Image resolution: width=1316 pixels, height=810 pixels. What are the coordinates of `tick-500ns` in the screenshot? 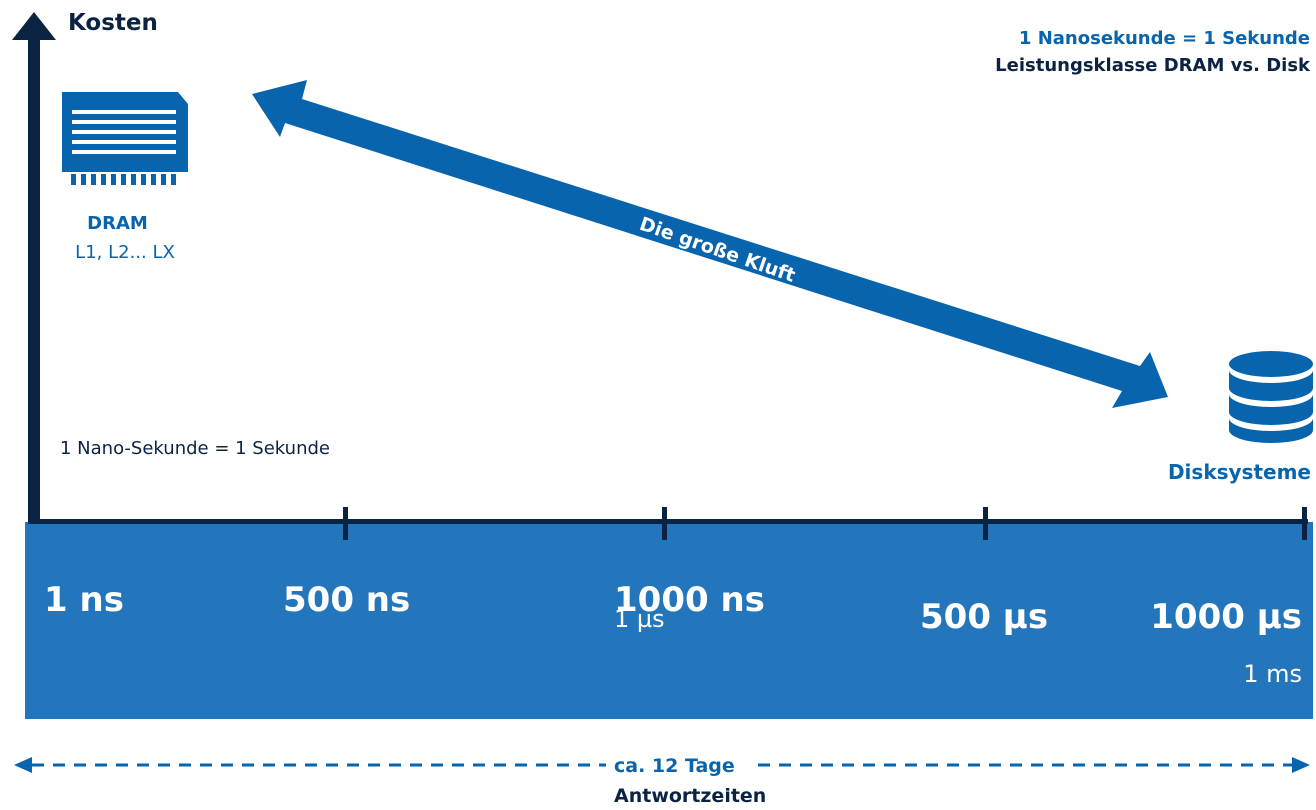 It's located at (345, 523).